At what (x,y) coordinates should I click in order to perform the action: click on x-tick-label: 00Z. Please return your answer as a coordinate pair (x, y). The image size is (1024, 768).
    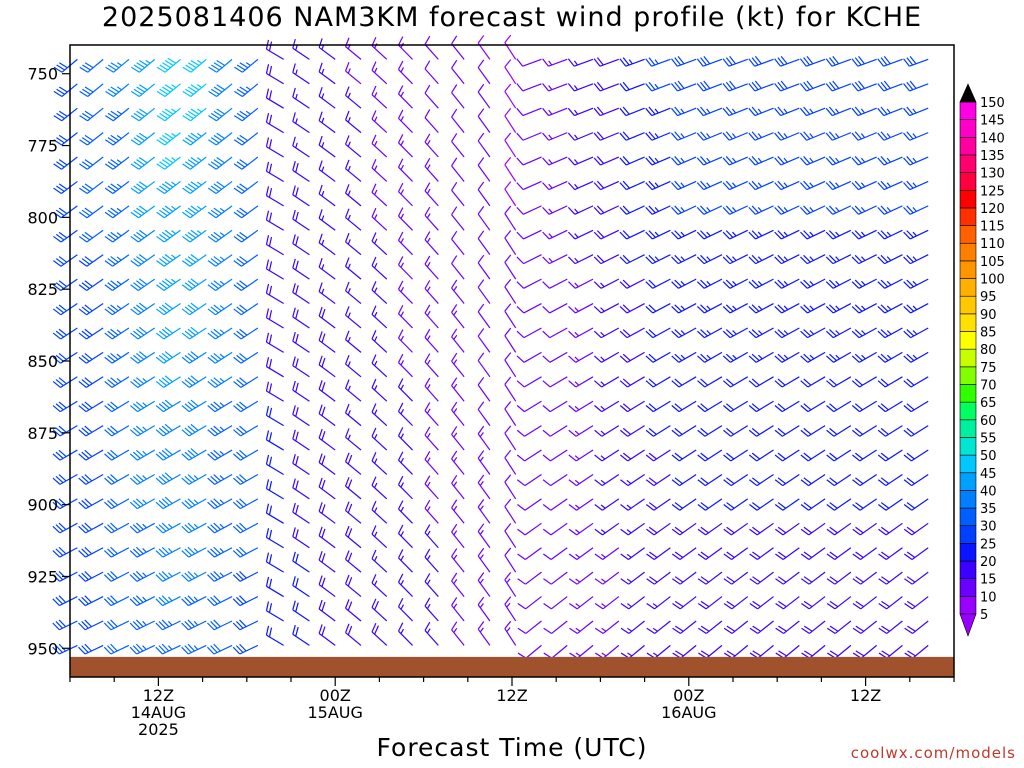
    Looking at the image, I should click on (335, 695).